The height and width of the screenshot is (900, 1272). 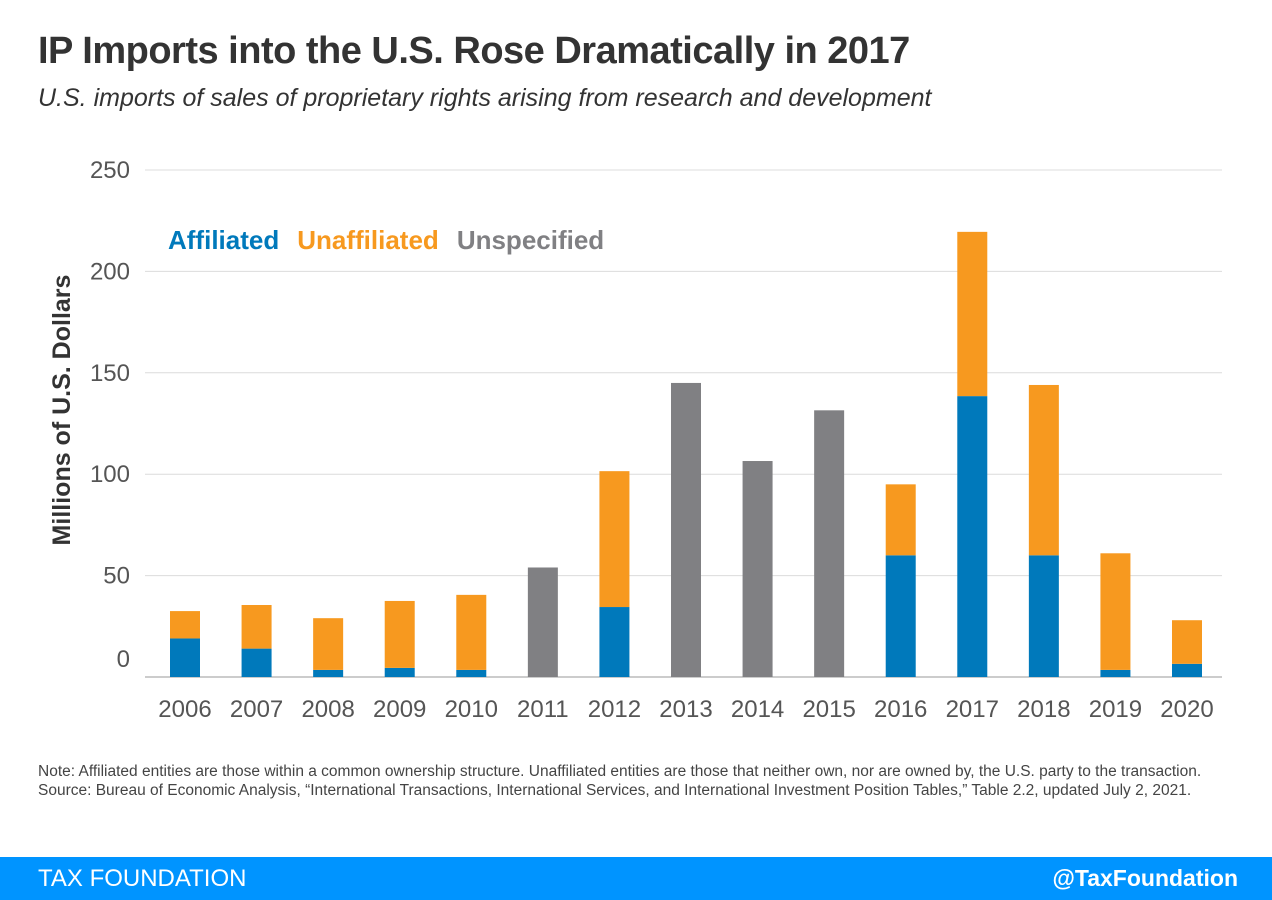 I want to click on bar-unaffiliated-2012, so click(x=614, y=539).